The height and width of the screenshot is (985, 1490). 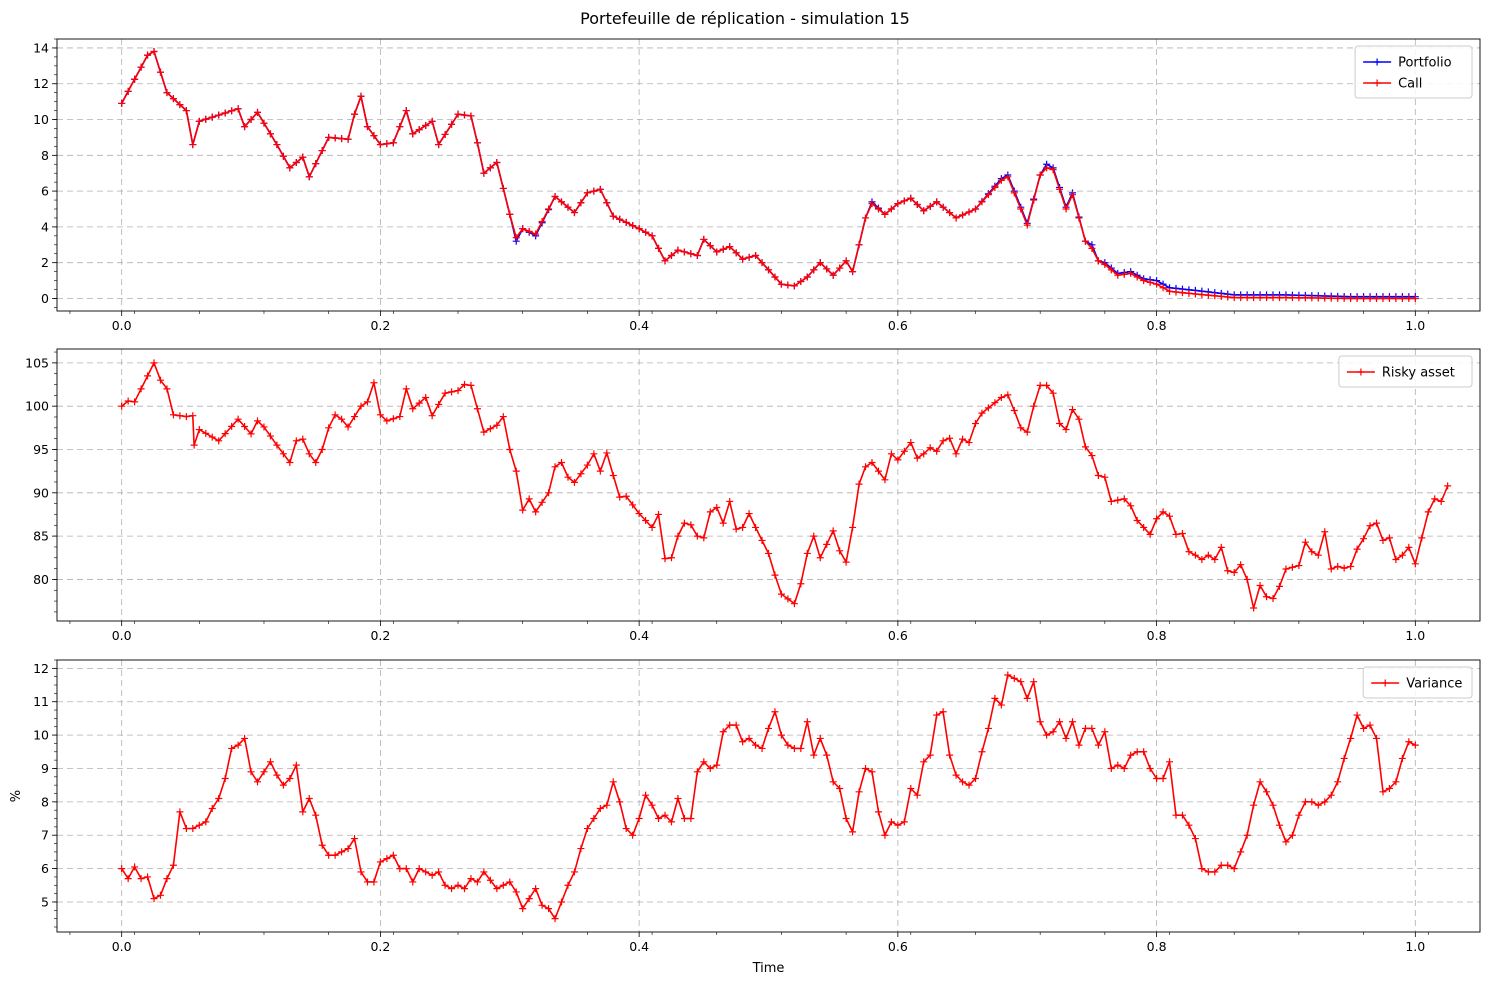 What do you see at coordinates (1157, 635) in the screenshot?
I see `x-tick-label: 0.8` at bounding box center [1157, 635].